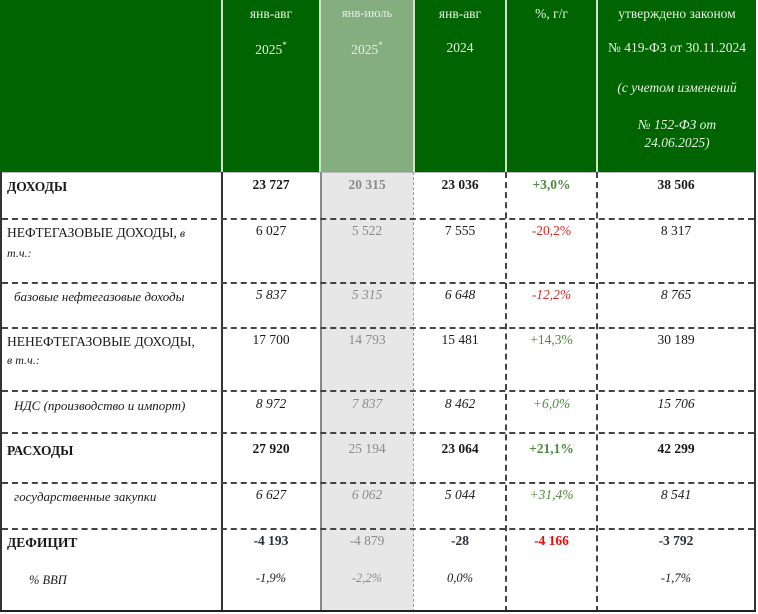 This screenshot has height=614, width=758. What do you see at coordinates (367, 403) in the screenshot?
I see `cell-value: 7 837` at bounding box center [367, 403].